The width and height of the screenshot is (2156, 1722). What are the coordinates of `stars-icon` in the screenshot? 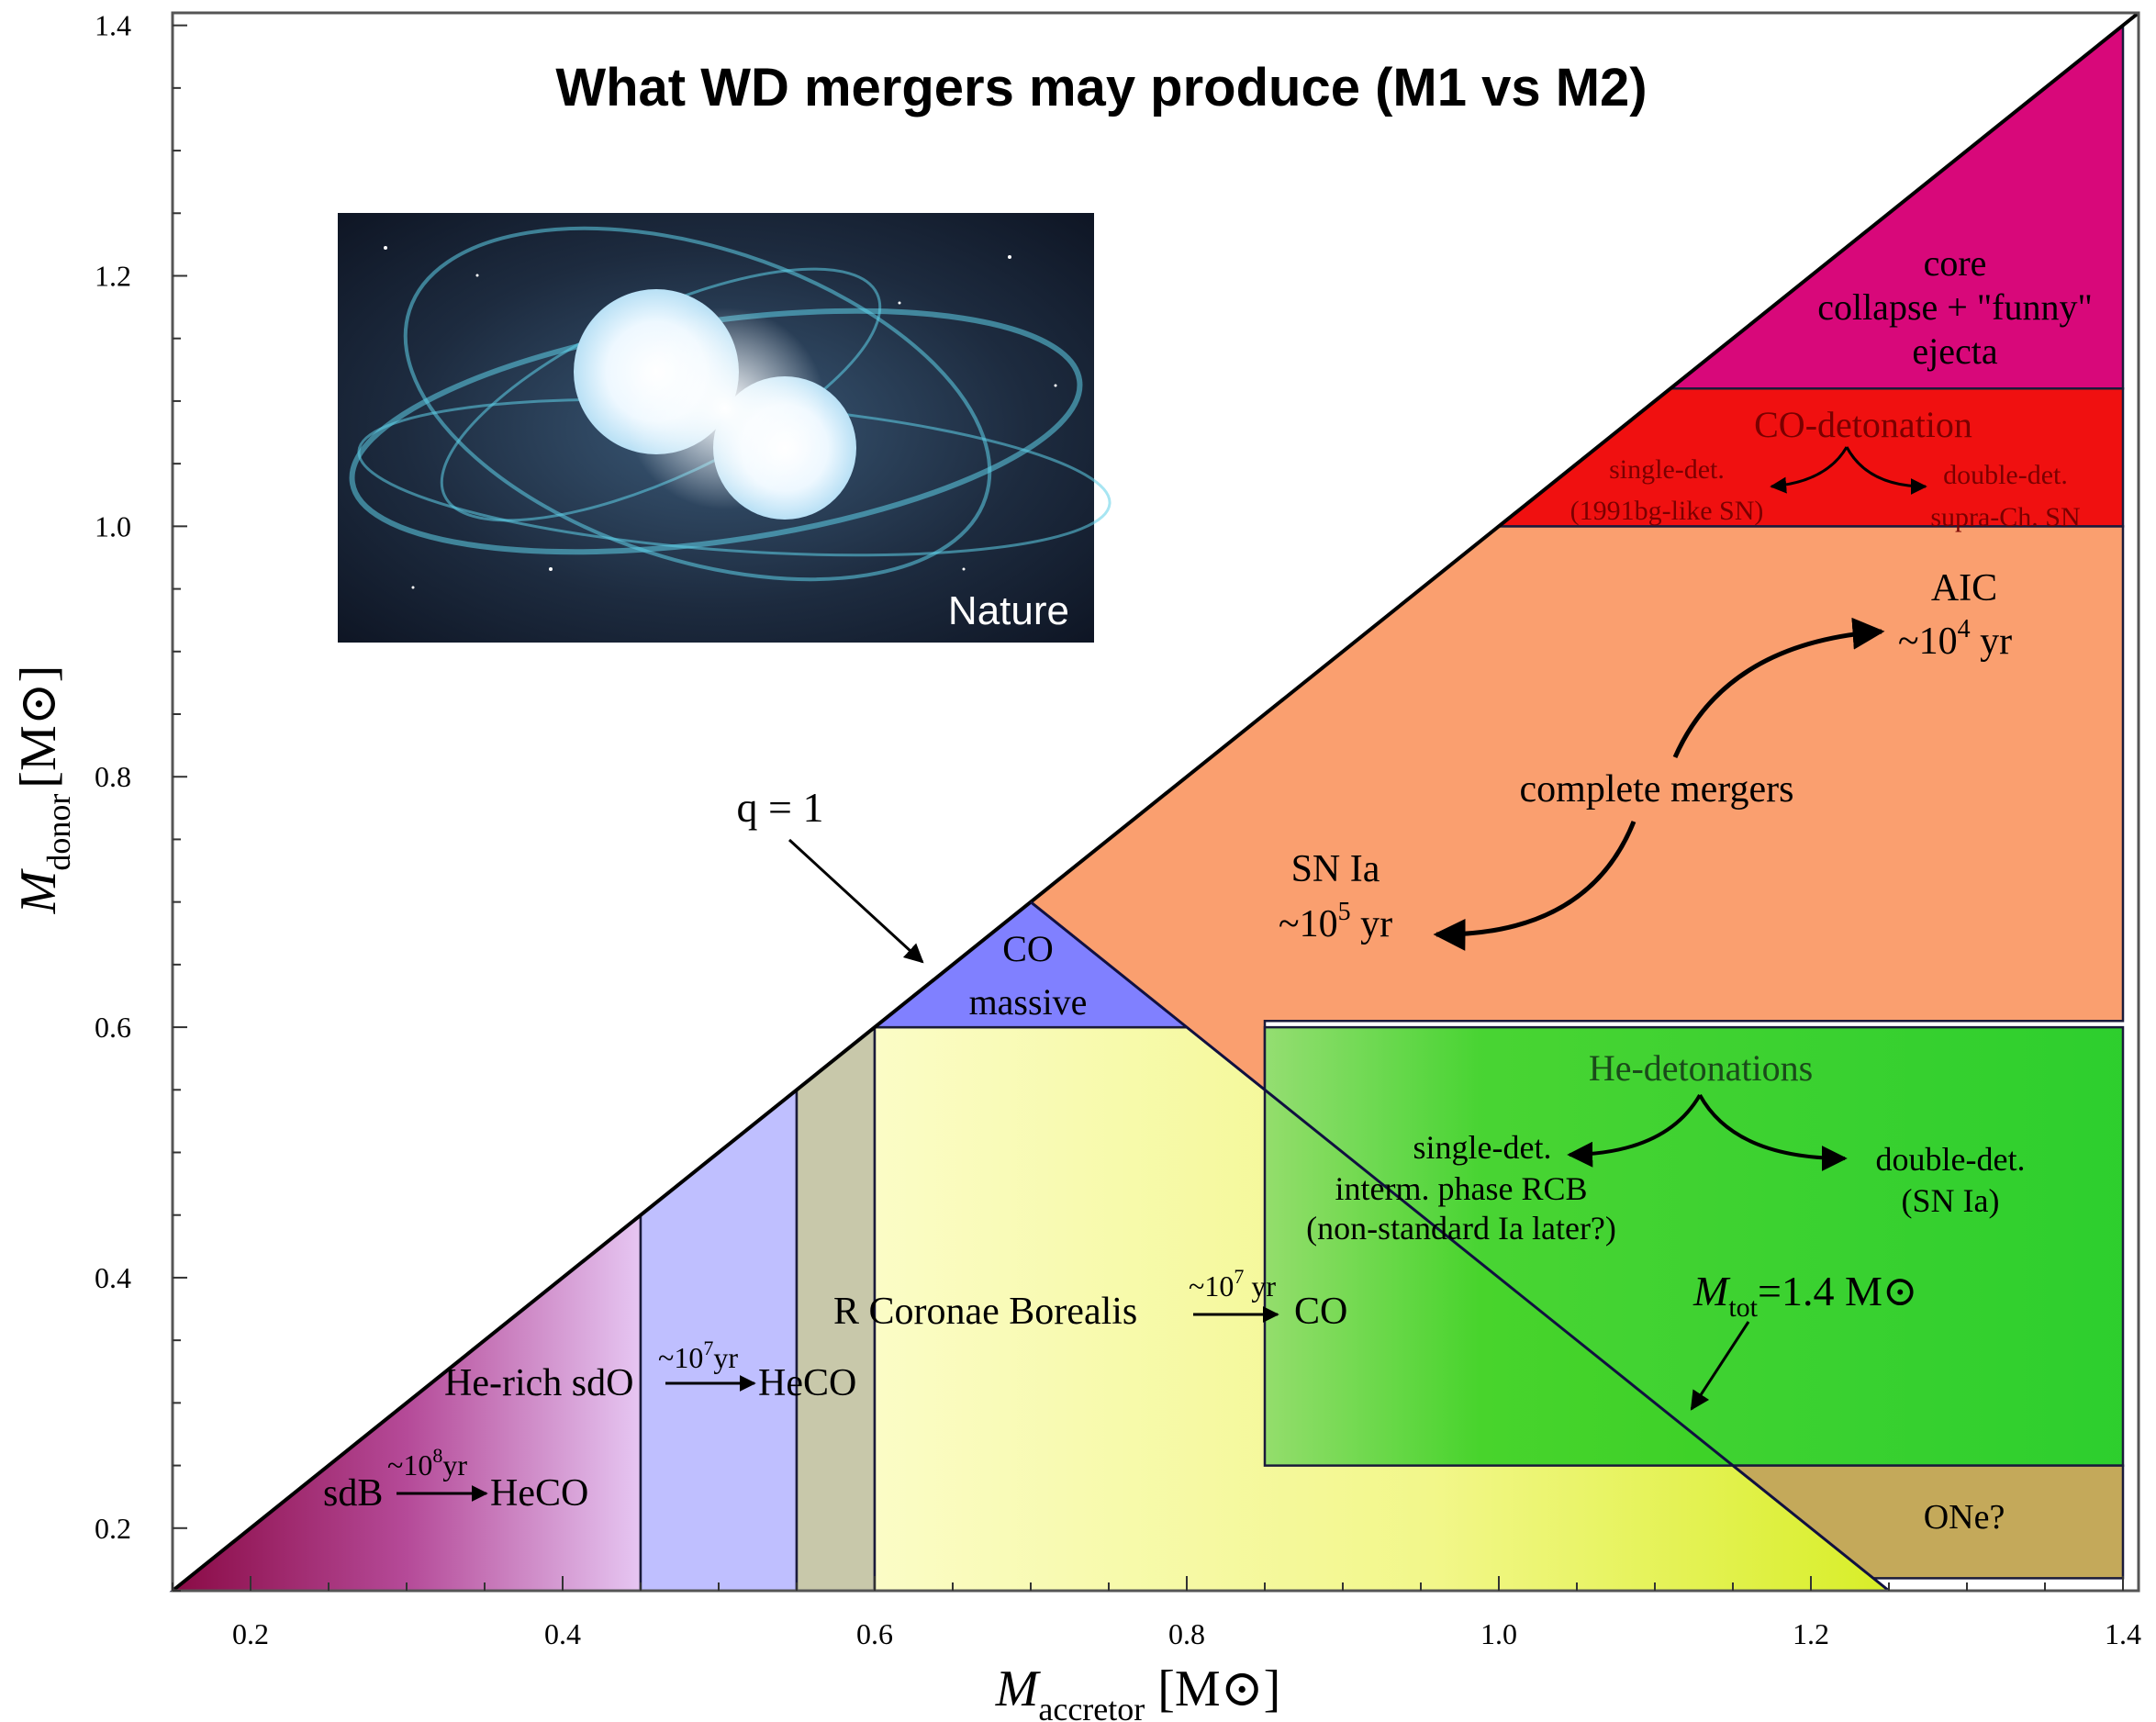 It's located at (720, 417).